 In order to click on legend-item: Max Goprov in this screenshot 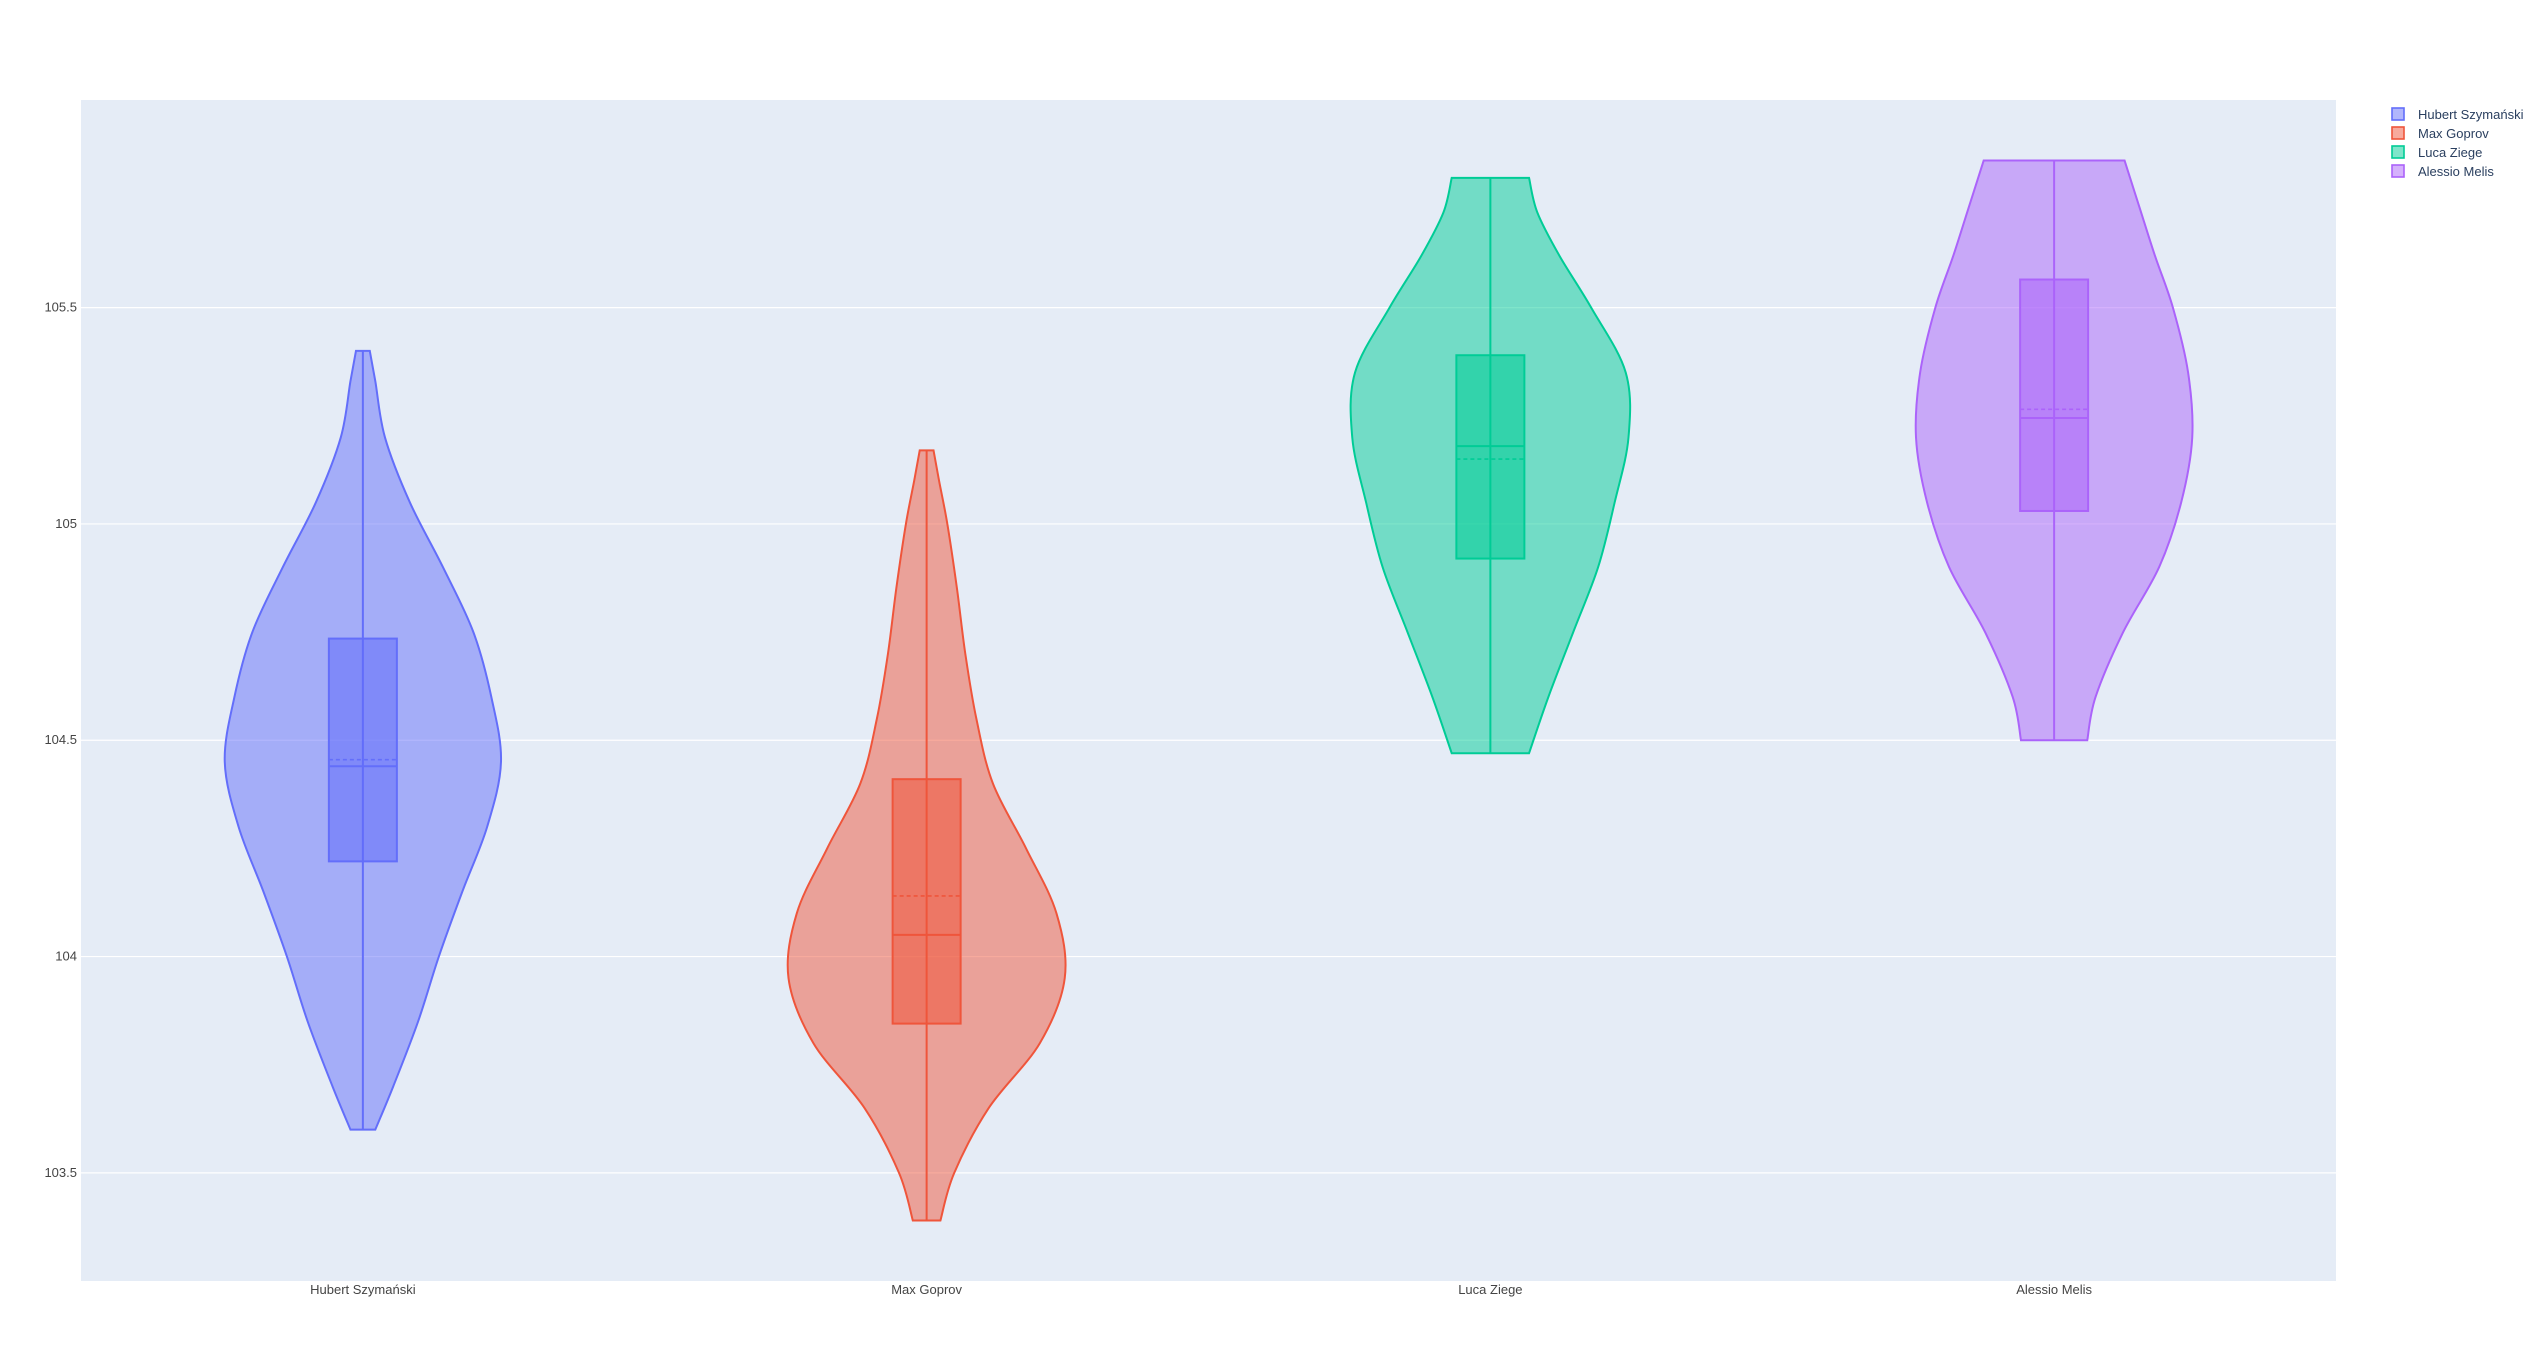, I will do `click(2440, 133)`.